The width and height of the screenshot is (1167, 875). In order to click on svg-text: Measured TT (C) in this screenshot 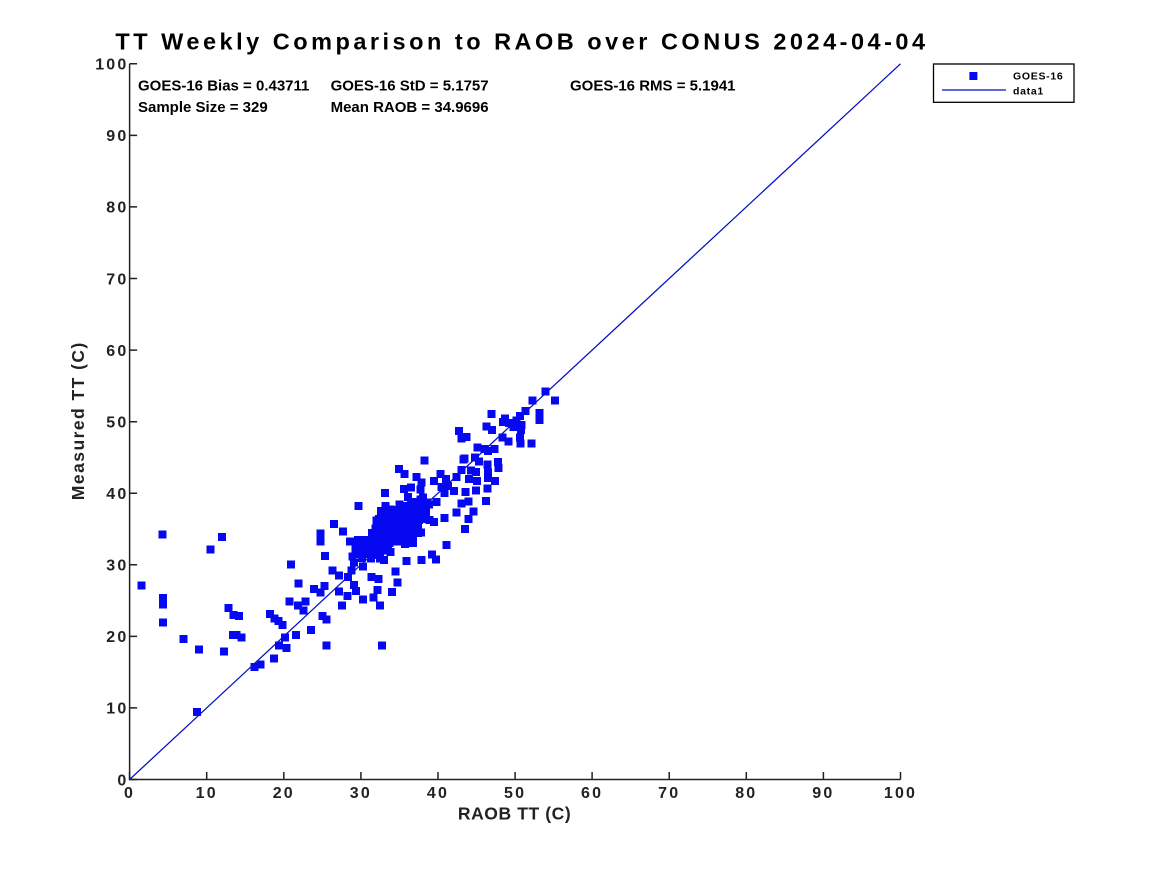, I will do `click(78, 420)`.